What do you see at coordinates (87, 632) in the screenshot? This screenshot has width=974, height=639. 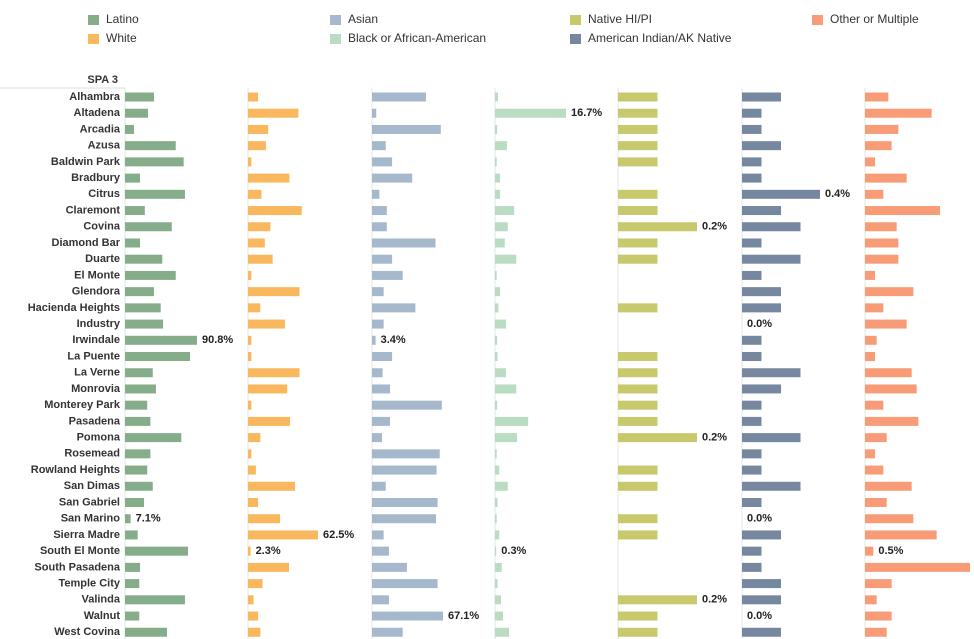 I see `row-label: West Covina` at bounding box center [87, 632].